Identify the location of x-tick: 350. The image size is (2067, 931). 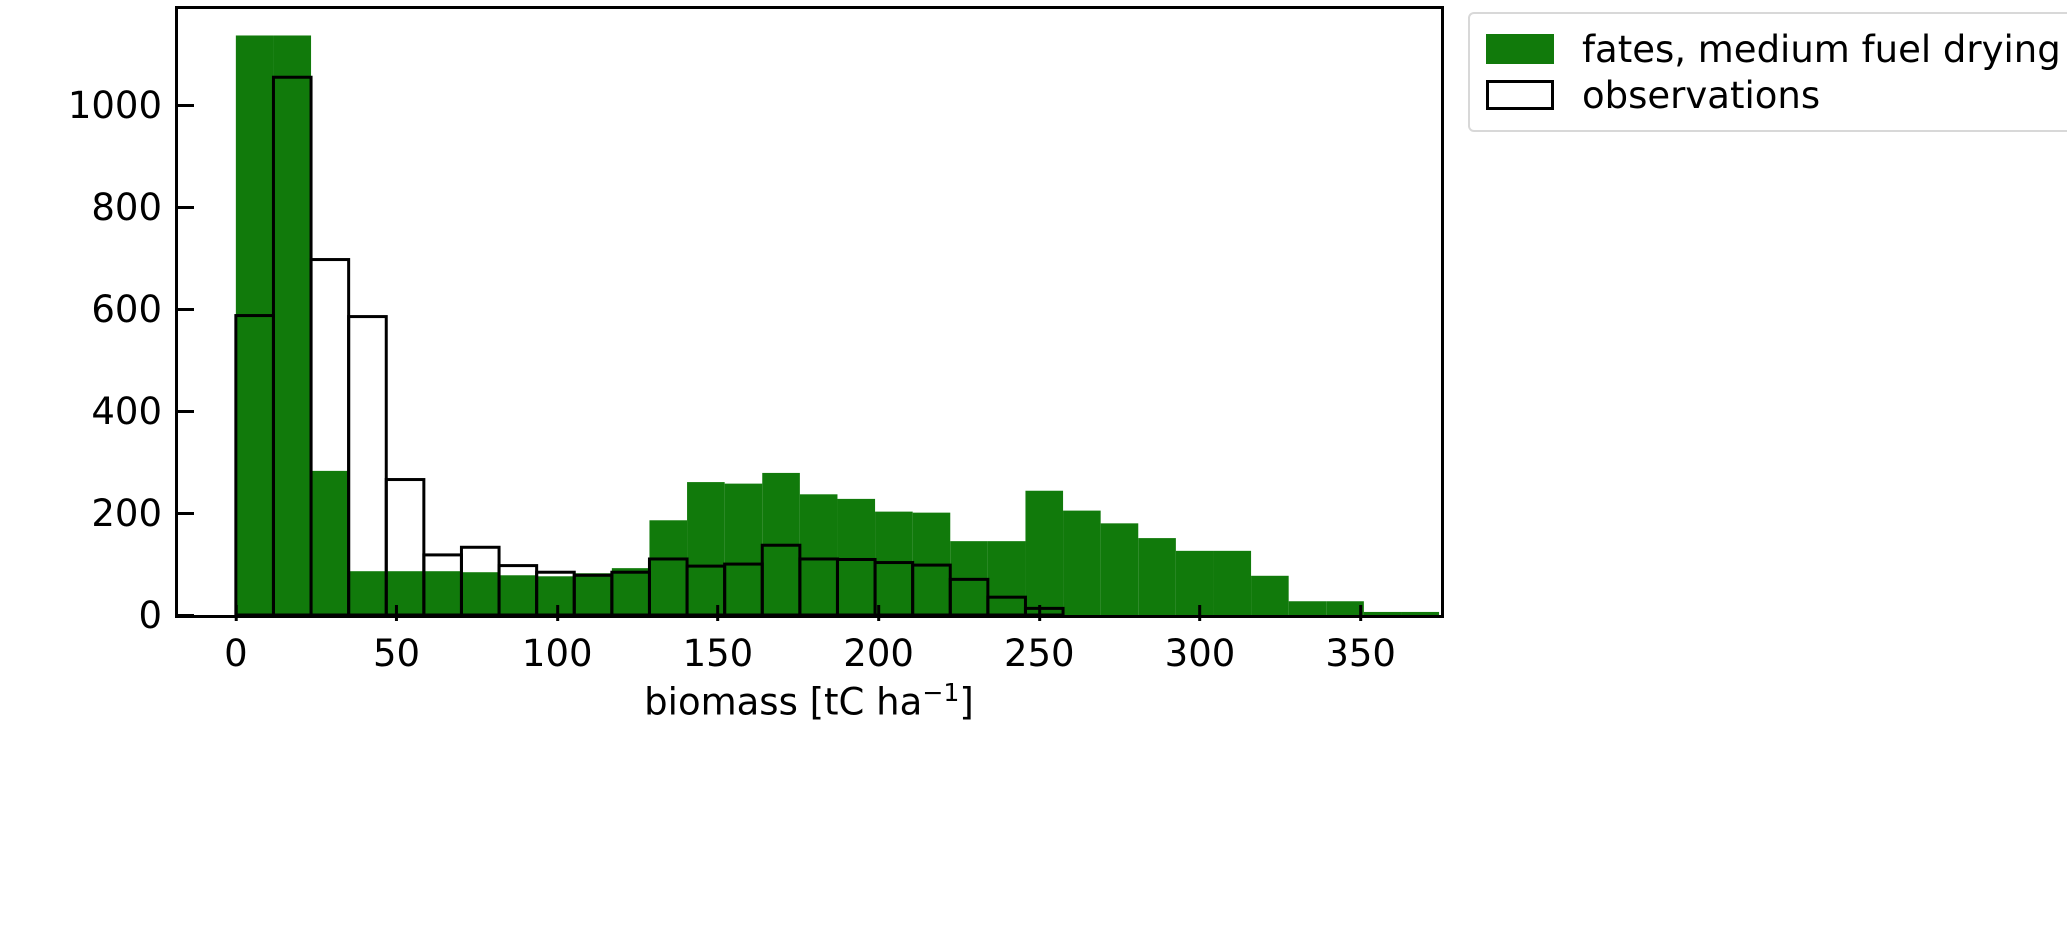
(1360, 640).